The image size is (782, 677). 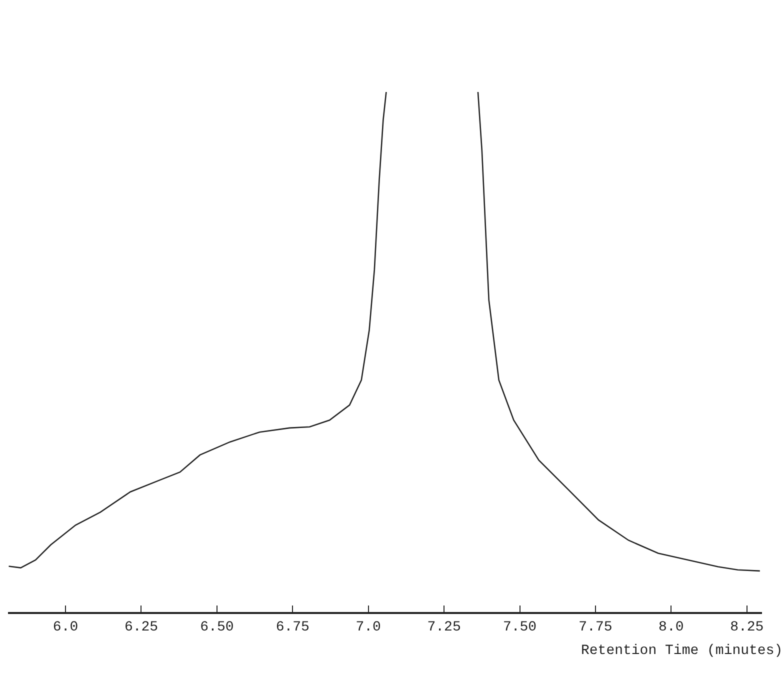 I want to click on x-axis-title: Retention Time (minutes), so click(x=681, y=651).